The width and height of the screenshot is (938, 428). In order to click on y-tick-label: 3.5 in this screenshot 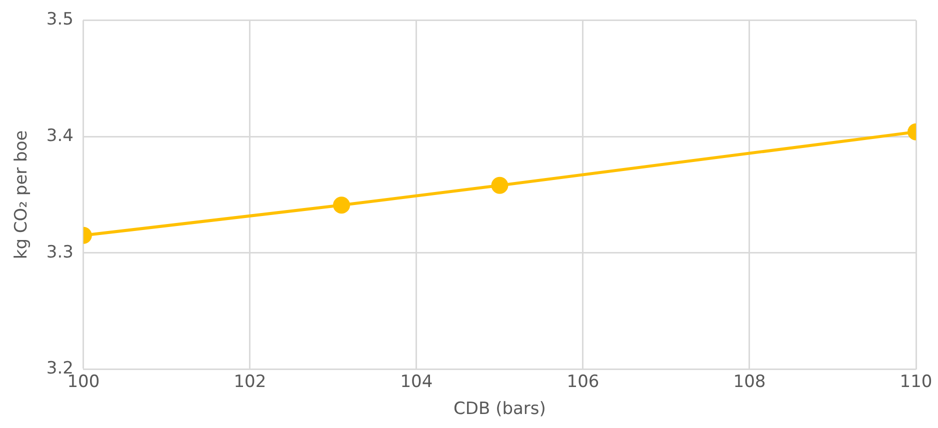, I will do `click(60, 20)`.